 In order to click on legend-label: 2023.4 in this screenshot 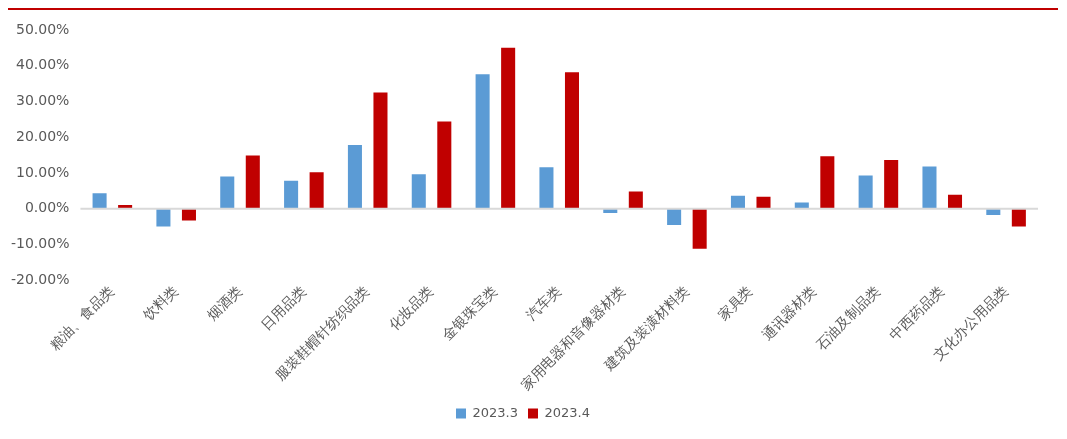, I will do `click(567, 412)`.